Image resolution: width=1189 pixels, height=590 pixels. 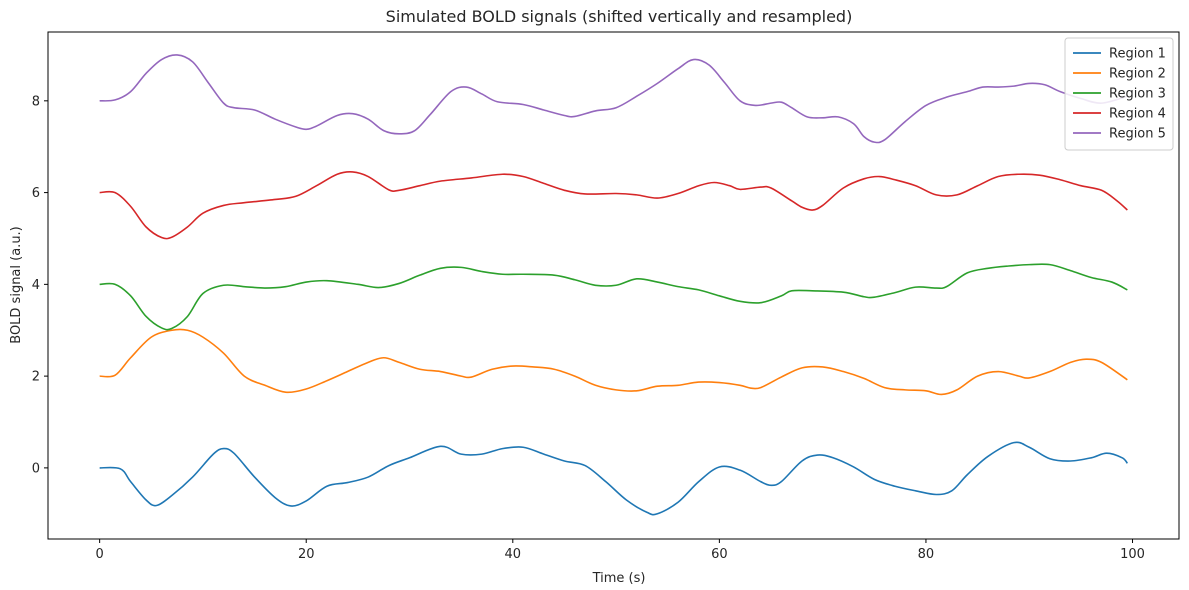 What do you see at coordinates (1137, 94) in the screenshot?
I see `legend-label-region-3: Region 3` at bounding box center [1137, 94].